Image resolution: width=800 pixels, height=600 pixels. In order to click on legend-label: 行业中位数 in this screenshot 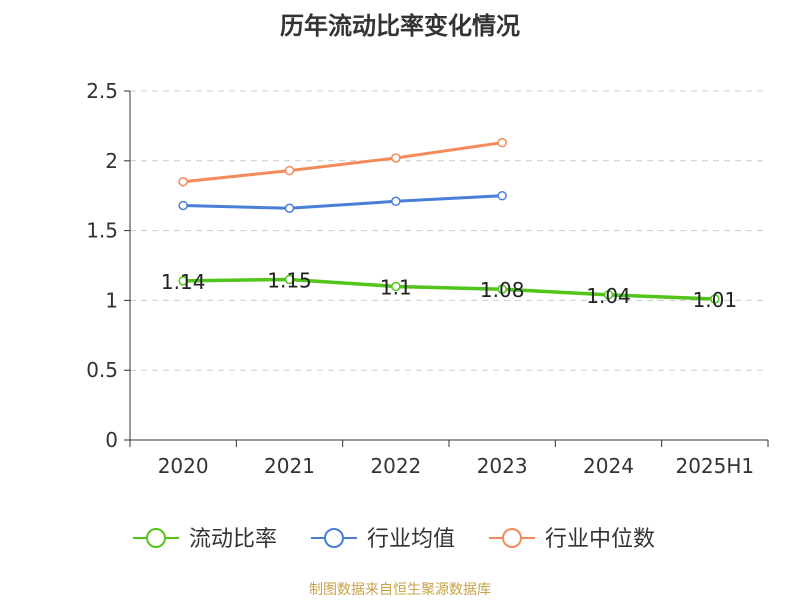, I will do `click(600, 539)`.